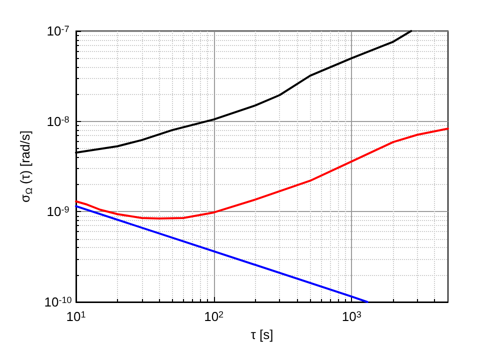 Image resolution: width=490 pixels, height=356 pixels. I want to click on y-axis-title: σΩ (τ) [rad/s], so click(25, 166).